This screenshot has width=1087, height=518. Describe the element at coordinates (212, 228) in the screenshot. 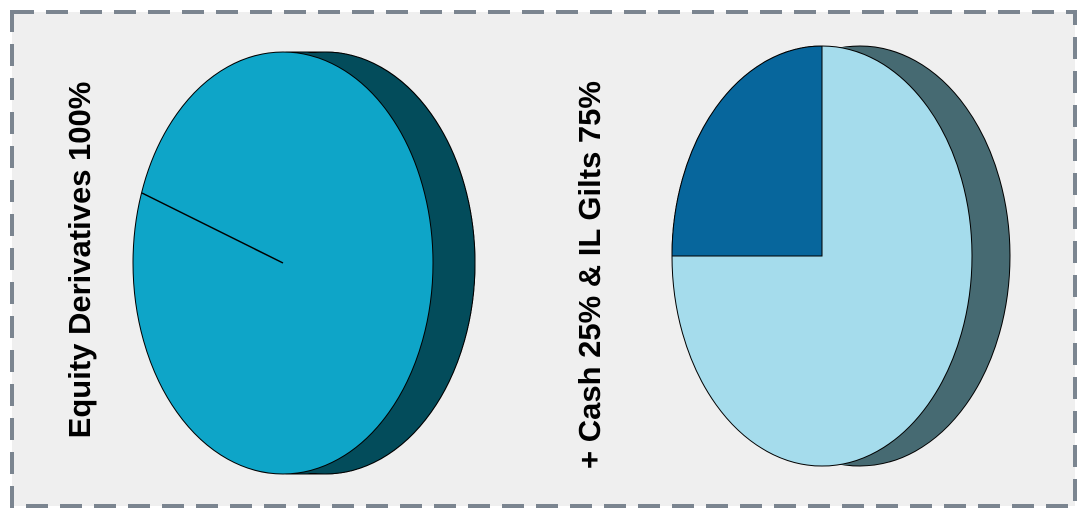

I see `pie-slice-divider` at that location.